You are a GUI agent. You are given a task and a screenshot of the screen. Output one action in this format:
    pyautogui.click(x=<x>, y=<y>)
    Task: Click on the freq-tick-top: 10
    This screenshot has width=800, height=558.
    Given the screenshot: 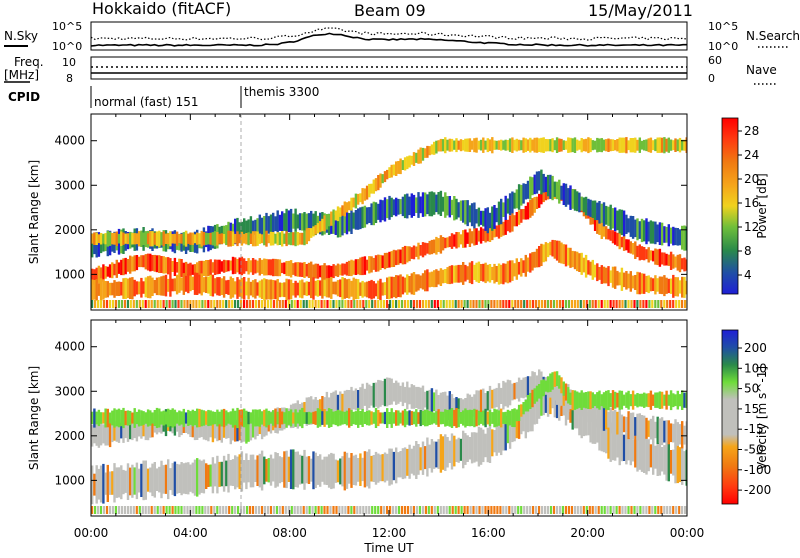 What is the action you would take?
    pyautogui.click(x=69, y=62)
    